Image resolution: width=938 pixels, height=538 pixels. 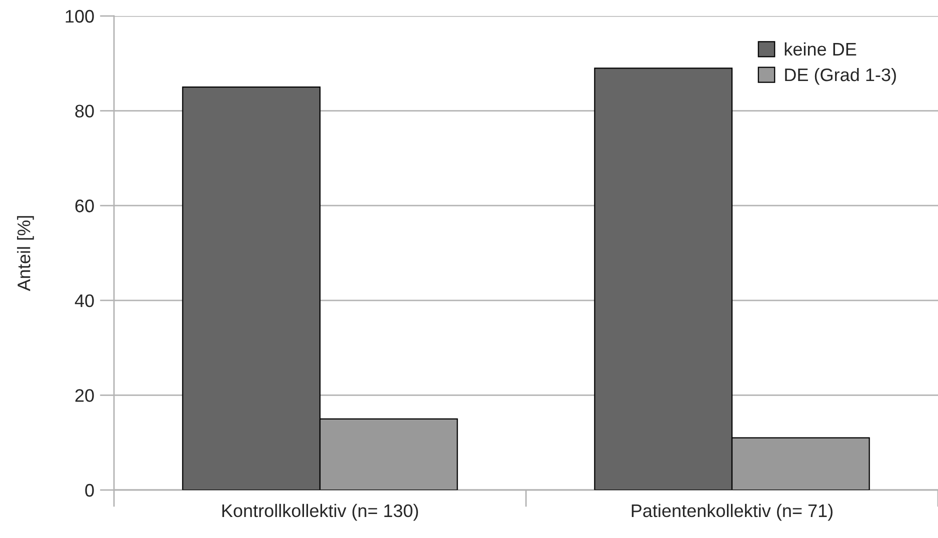 I want to click on y-tick-label: 100, so click(x=80, y=16).